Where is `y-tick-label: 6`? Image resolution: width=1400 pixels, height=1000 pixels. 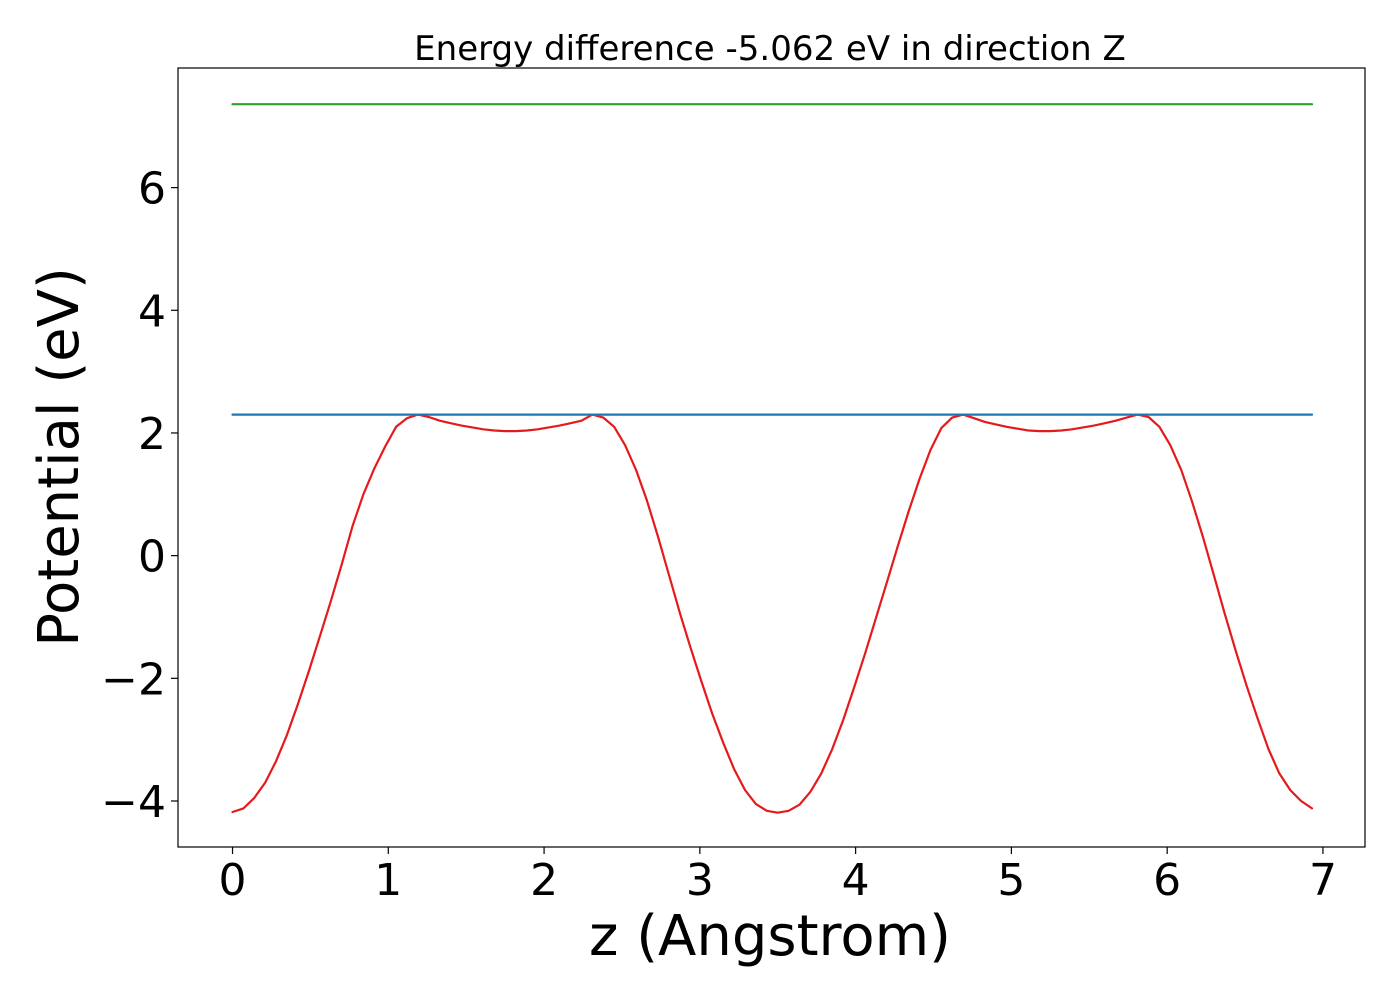 y-tick-label: 6 is located at coordinates (152, 189).